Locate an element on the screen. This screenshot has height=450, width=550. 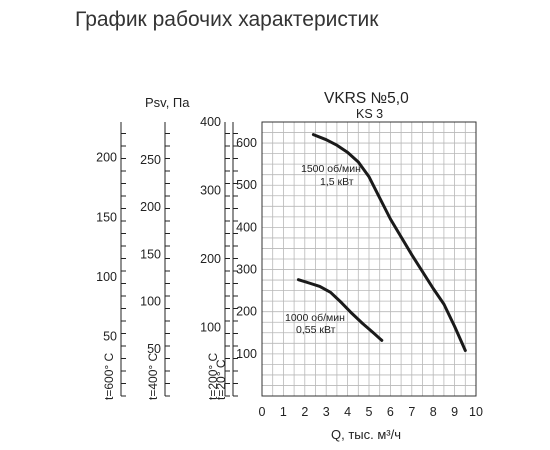
temperature-axis-label: t=400° C is located at coordinates (153, 376).